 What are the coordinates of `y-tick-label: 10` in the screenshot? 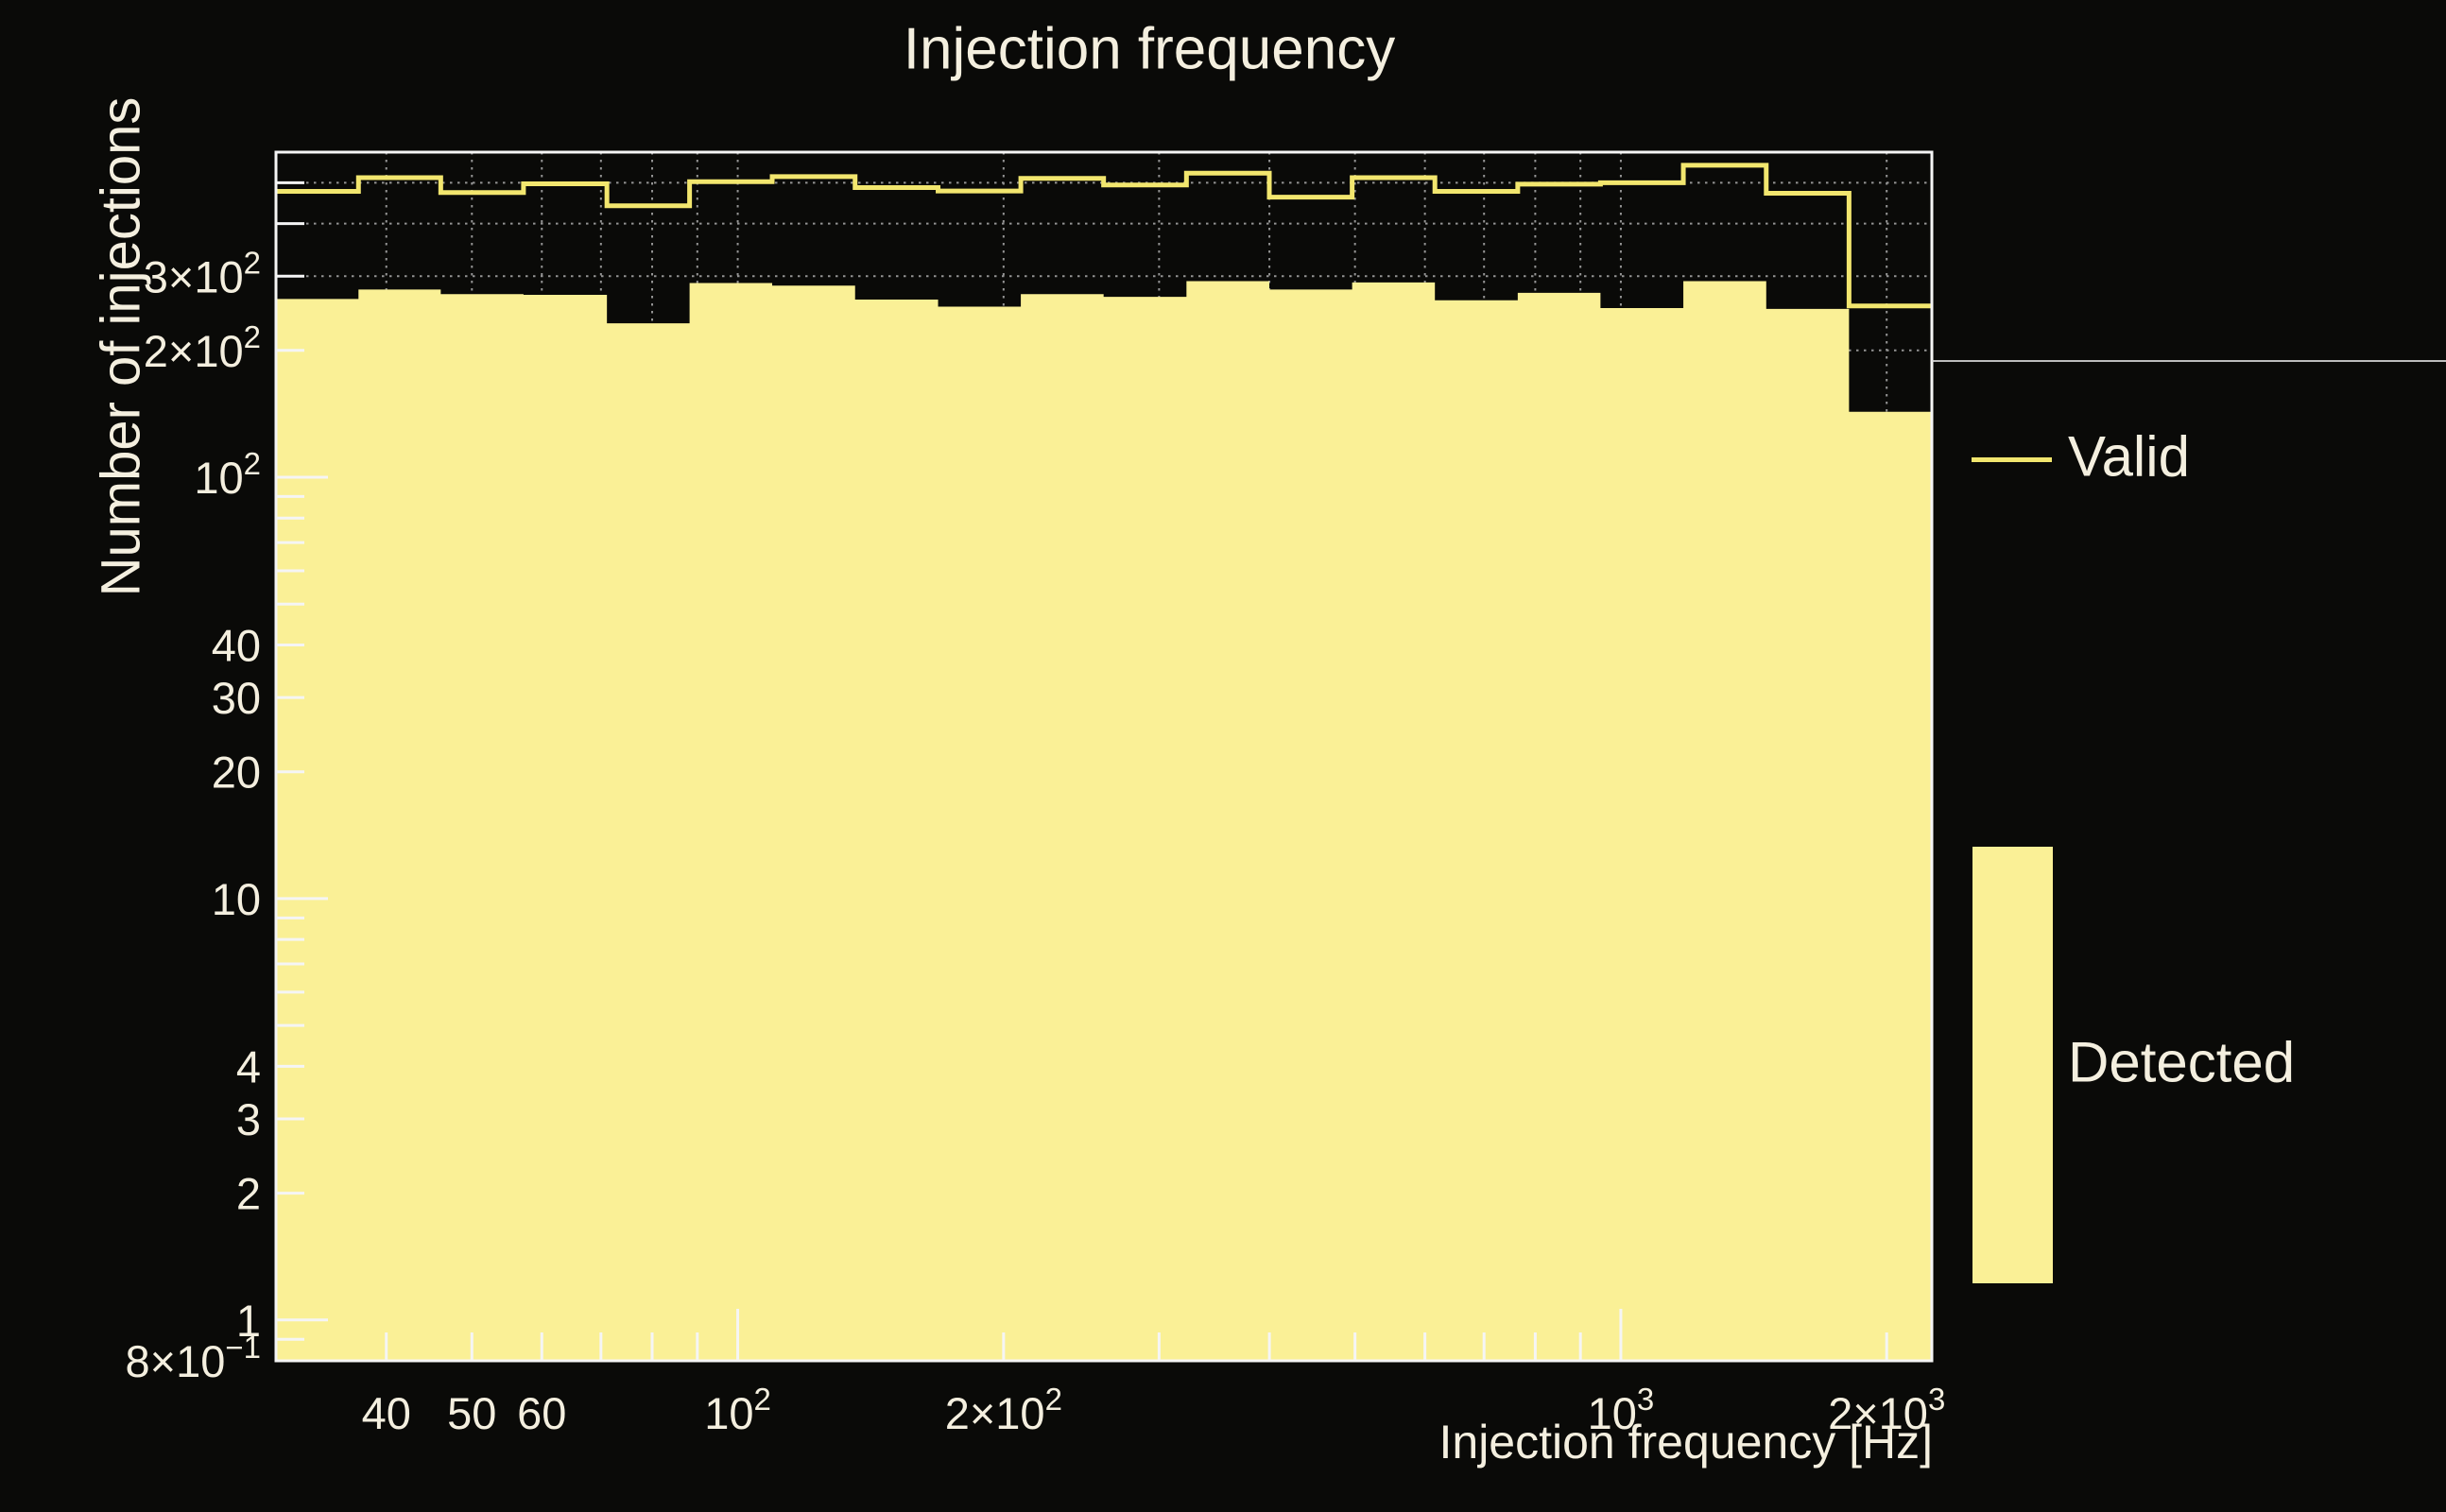 It's located at (237, 899).